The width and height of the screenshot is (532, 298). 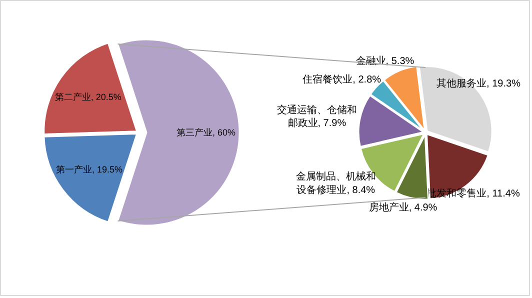 What do you see at coordinates (336, 183) in the screenshot?
I see `slice-label: 金属制品、机械和设备修理业, 8.4%` at bounding box center [336, 183].